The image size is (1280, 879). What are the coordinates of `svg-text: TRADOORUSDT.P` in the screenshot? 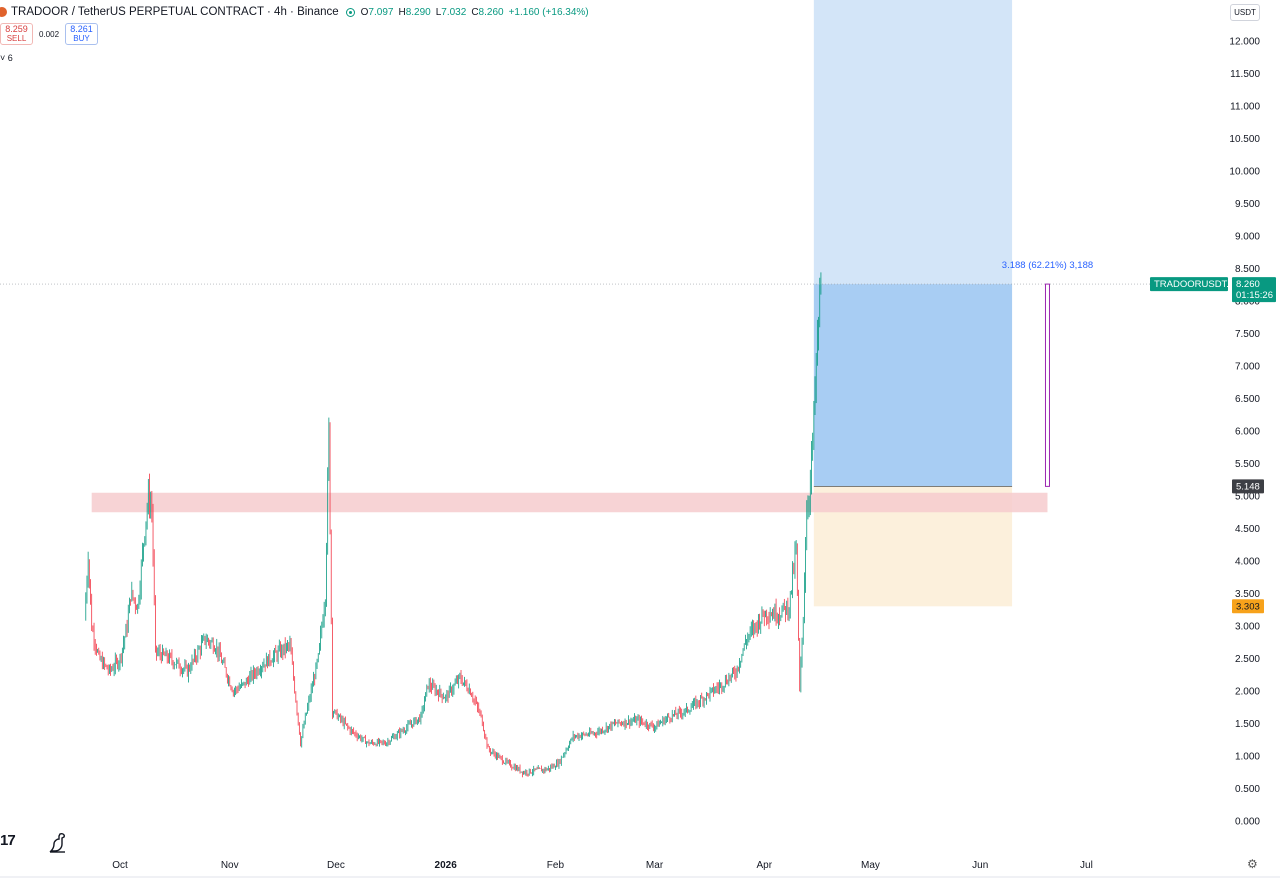 It's located at (1194, 284).